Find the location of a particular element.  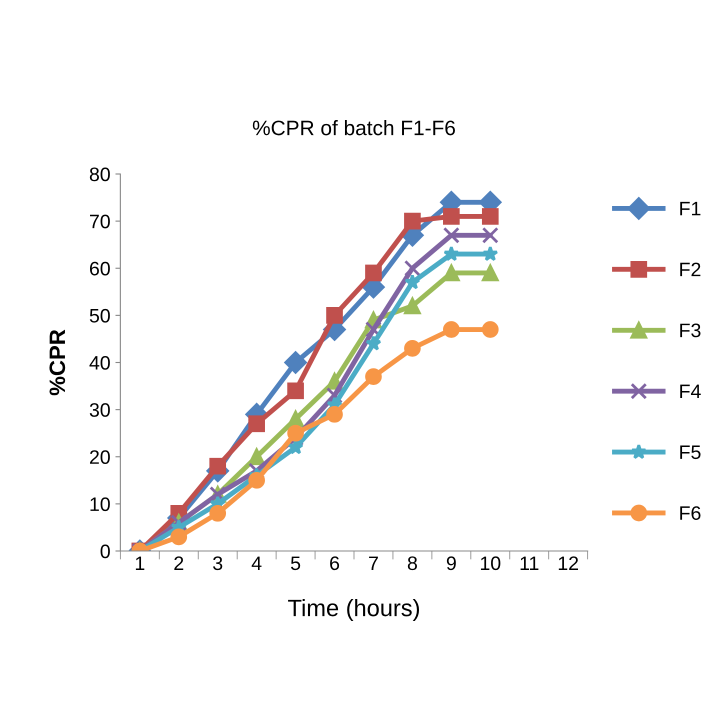

legend-label: F2 is located at coordinates (690, 269).